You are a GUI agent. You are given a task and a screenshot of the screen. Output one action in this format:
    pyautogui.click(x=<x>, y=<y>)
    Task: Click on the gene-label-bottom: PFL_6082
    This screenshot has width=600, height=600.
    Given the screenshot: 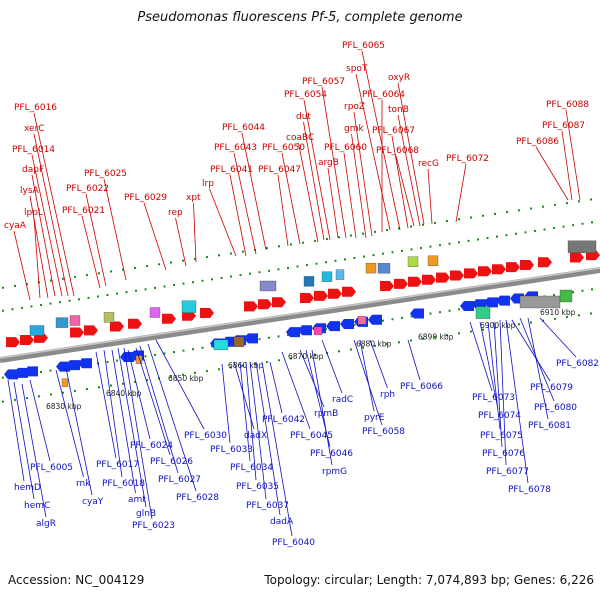 What is the action you would take?
    pyautogui.click(x=577, y=364)
    